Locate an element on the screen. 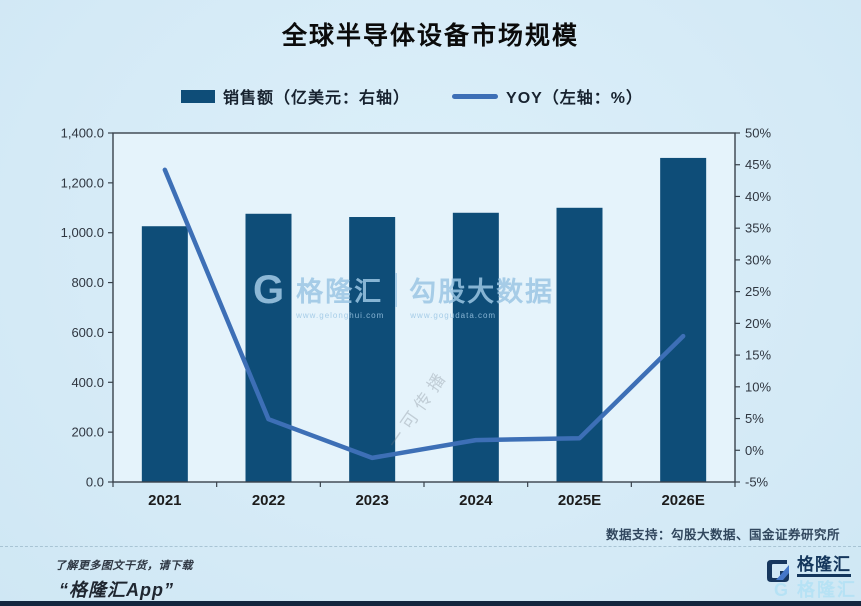 The width and height of the screenshot is (861, 606). line-series-label: YOY（左轴：%） is located at coordinates (575, 98).